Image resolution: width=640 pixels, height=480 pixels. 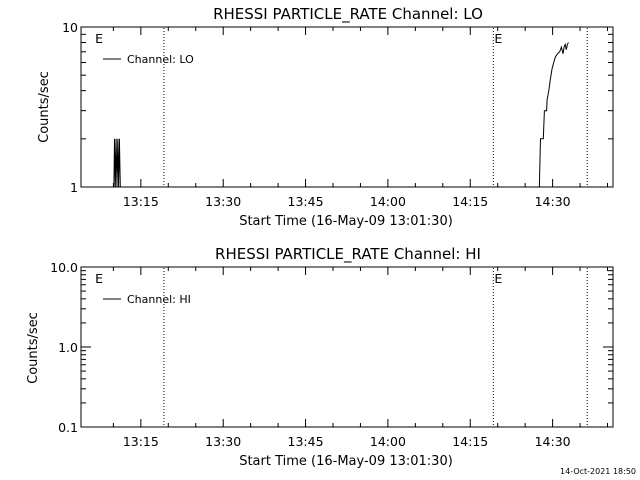 What do you see at coordinates (68, 427) in the screenshot?
I see `y-tick-label: 0.1` at bounding box center [68, 427].